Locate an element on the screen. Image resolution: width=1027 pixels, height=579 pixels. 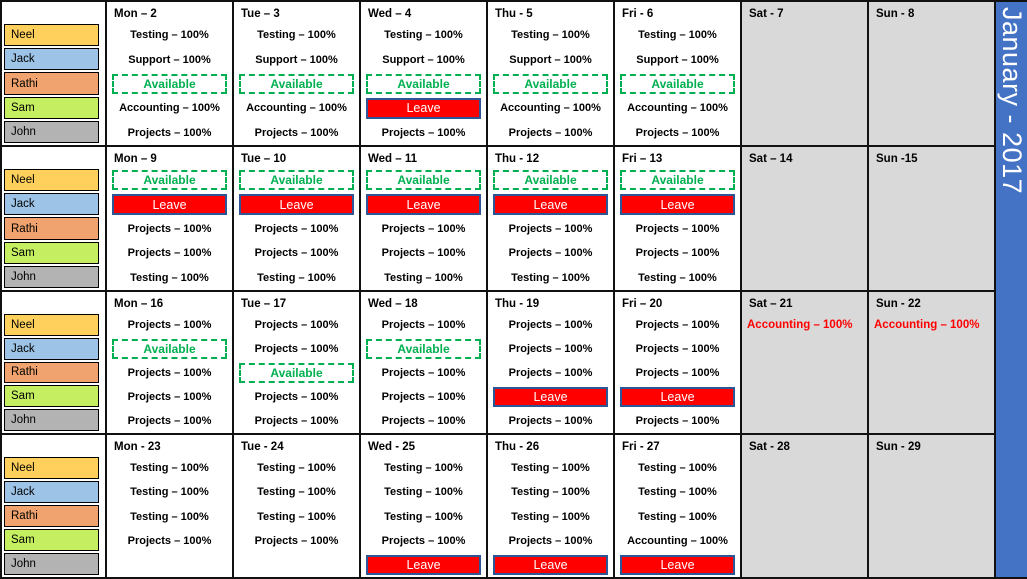
day-cell-sun-8: Sun - 8 is located at coordinates (930, 73).